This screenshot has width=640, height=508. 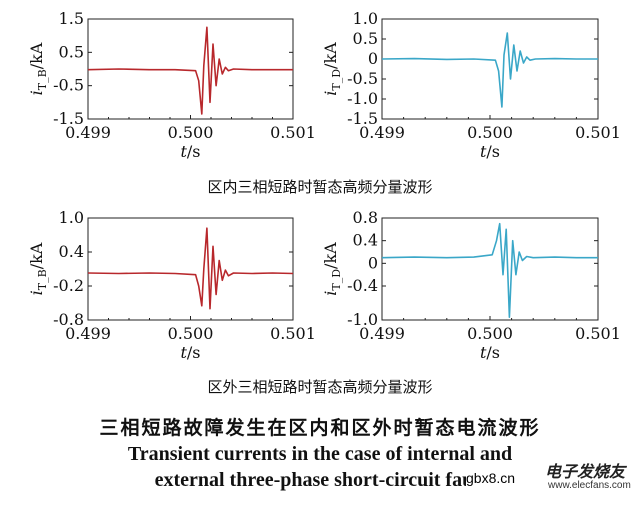 What do you see at coordinates (490, 151) in the screenshot?
I see `chart-top-right-xlabel: t/s` at bounding box center [490, 151].